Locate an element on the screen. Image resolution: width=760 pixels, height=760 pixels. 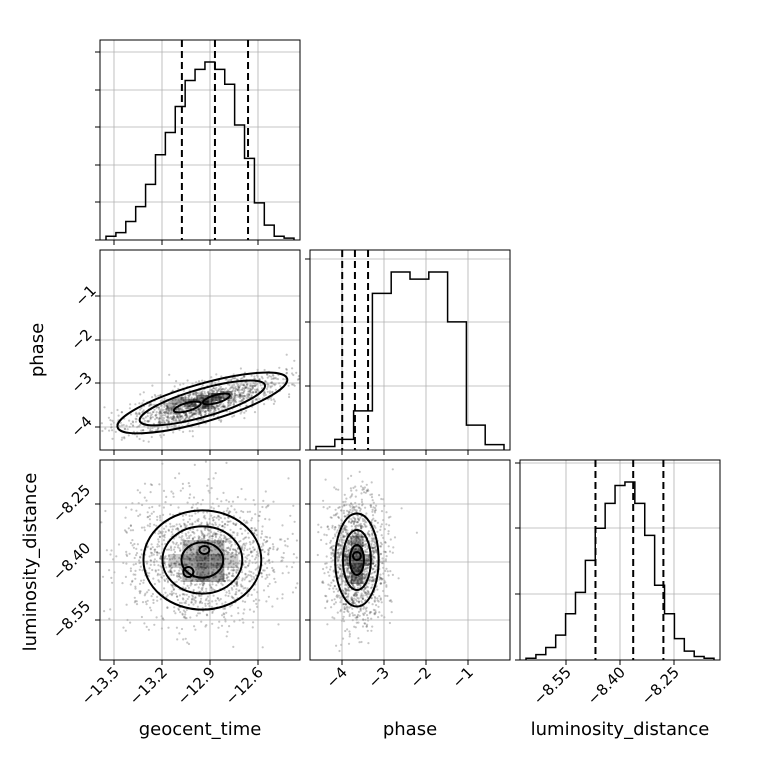
tick-label: −8.25 is located at coordinates (660, 685).